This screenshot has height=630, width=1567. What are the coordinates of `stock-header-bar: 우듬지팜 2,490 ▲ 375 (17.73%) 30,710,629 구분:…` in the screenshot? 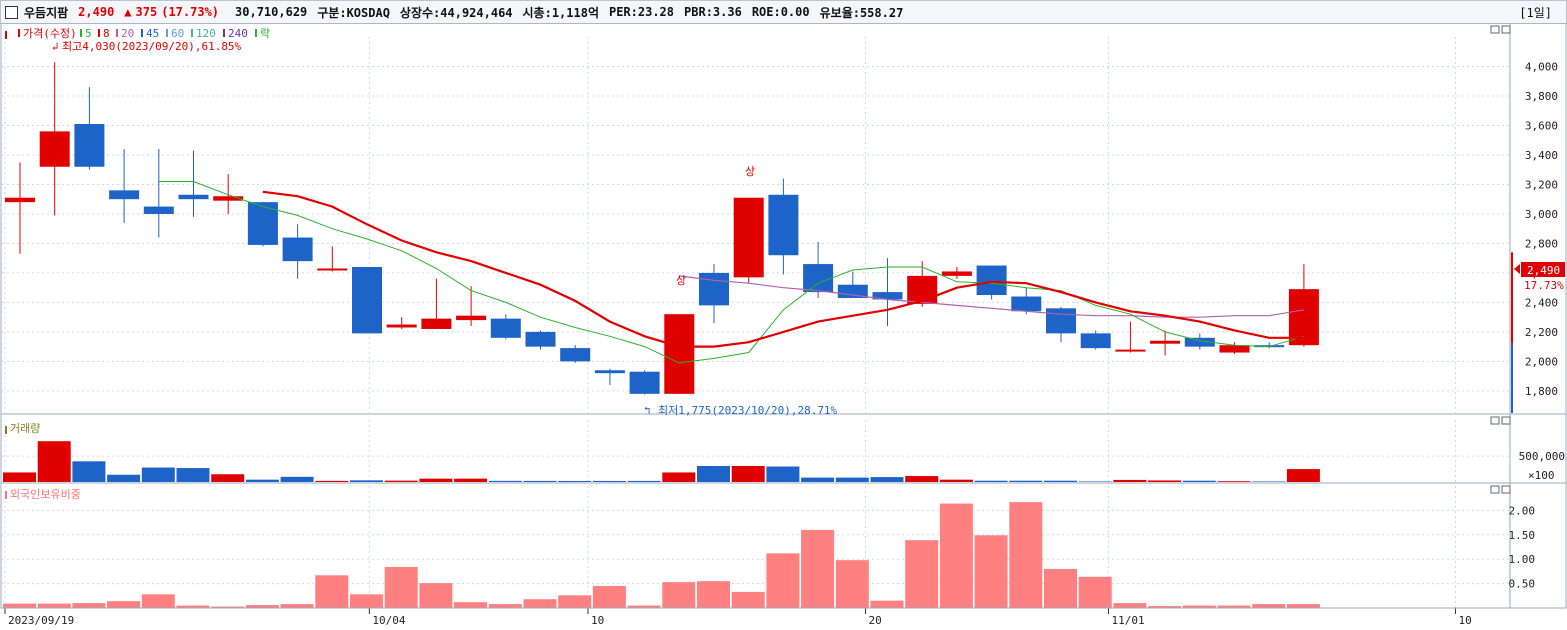 It's located at (783, 12).